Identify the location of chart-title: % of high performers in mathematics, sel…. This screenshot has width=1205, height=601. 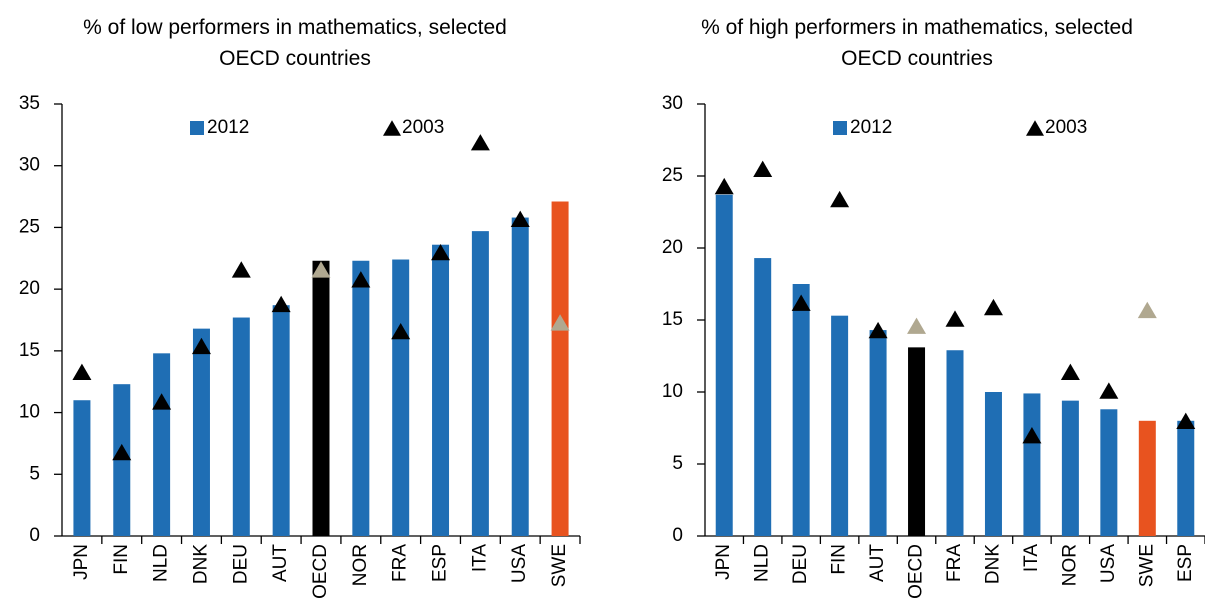
(917, 43).